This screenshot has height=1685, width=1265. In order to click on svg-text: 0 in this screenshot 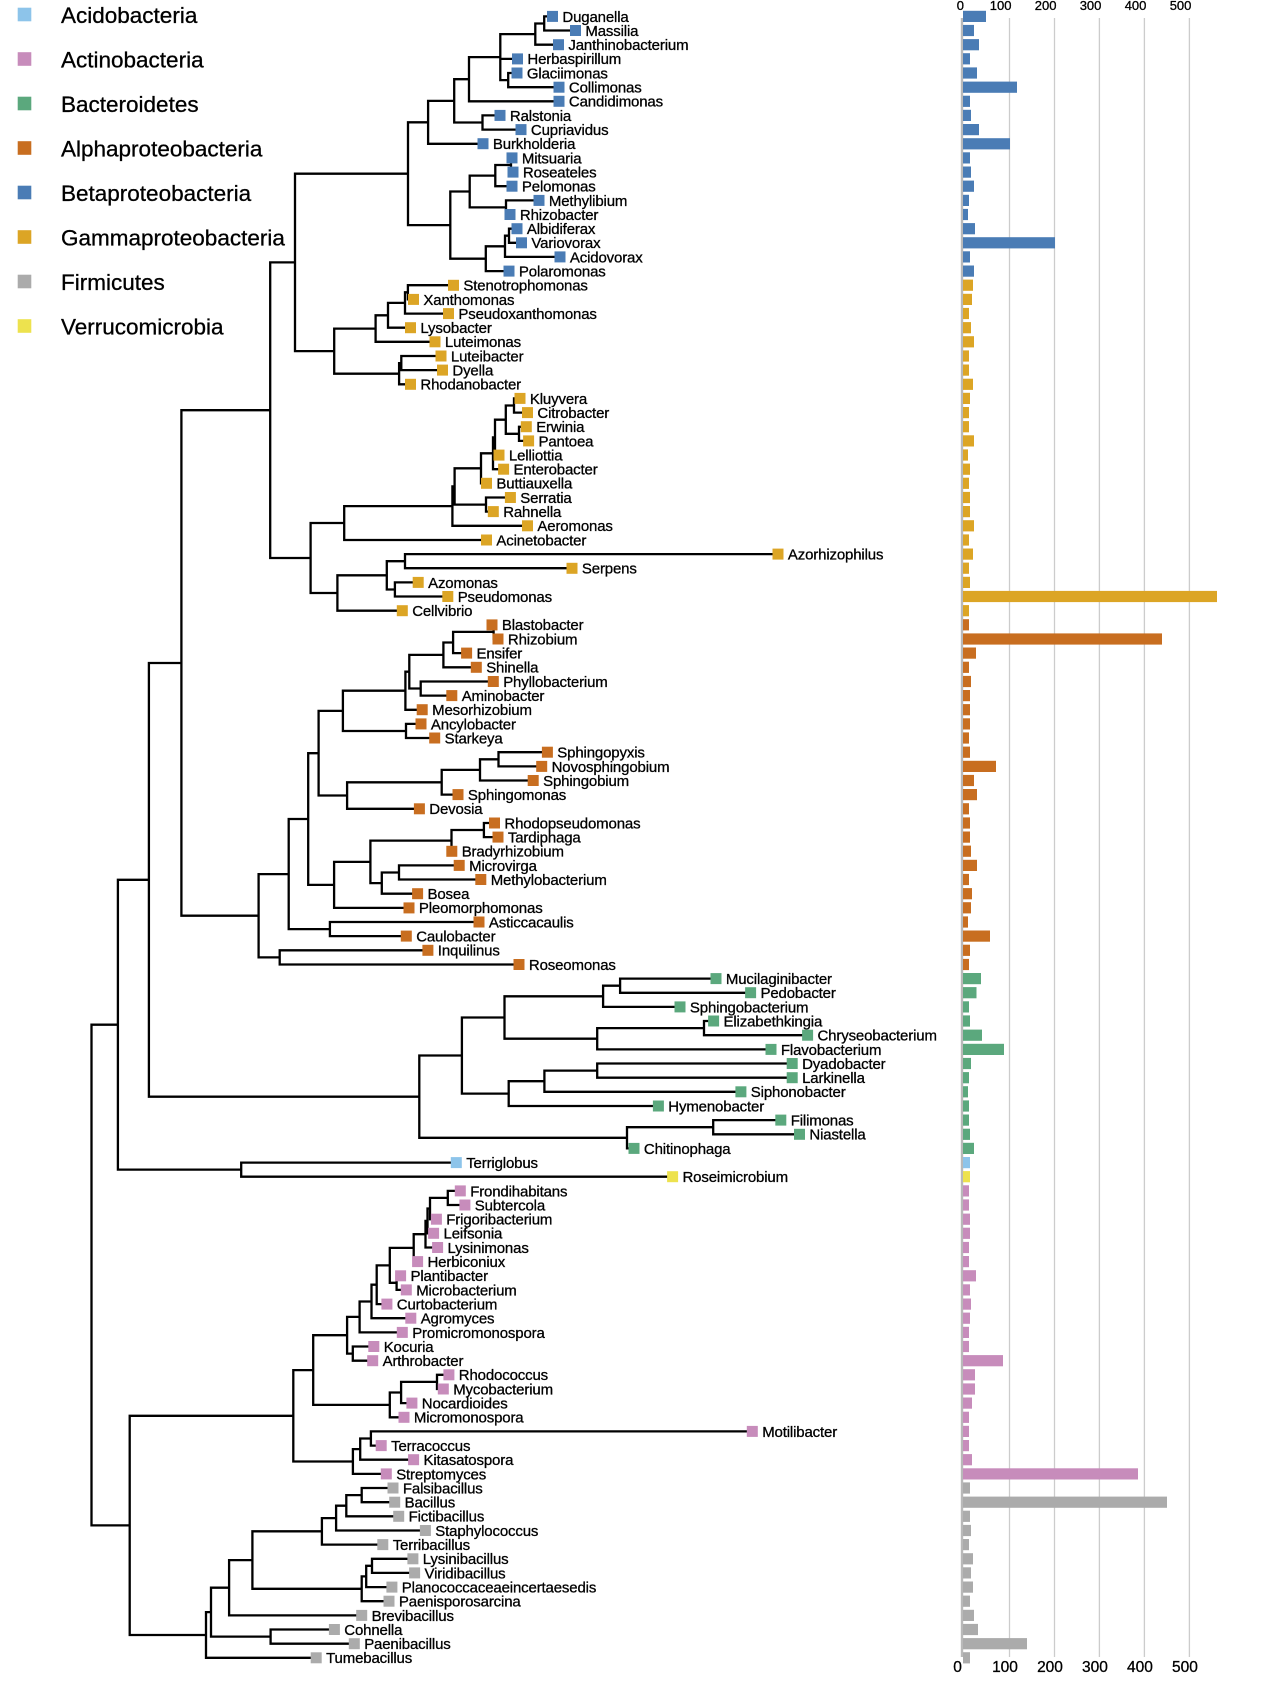, I will do `click(960, 6)`.